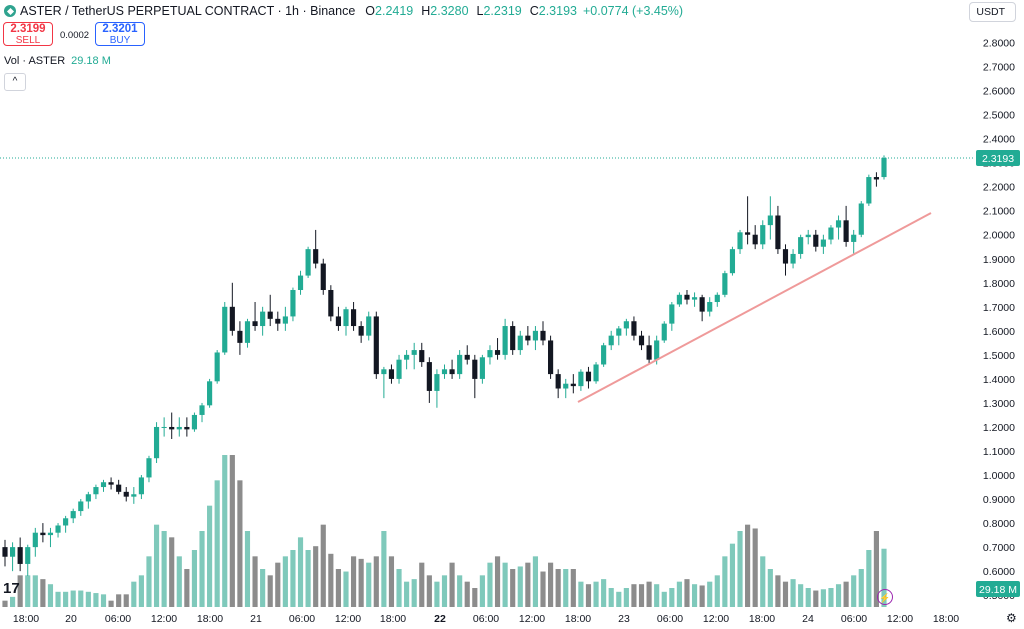  I want to click on currency-selector: USDT, so click(992, 12).